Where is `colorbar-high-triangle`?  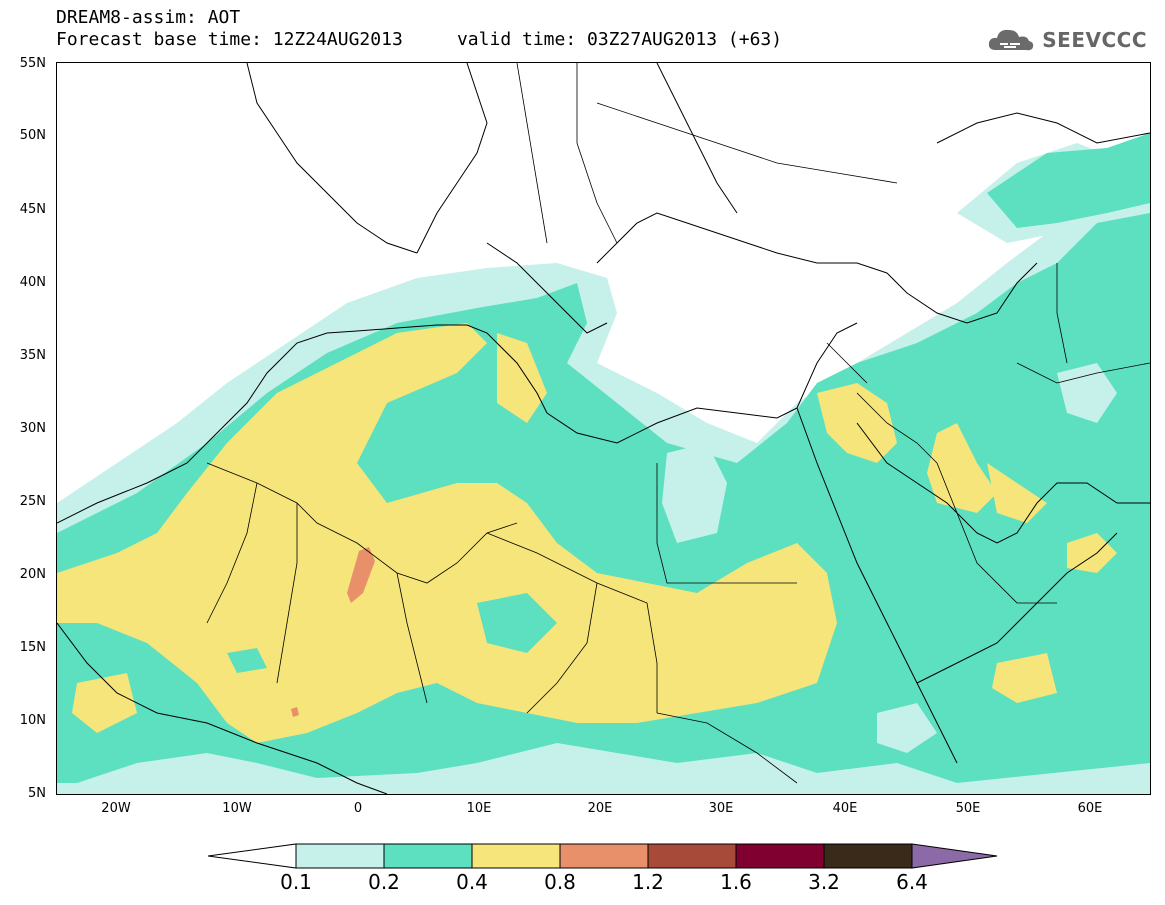
colorbar-high-triangle is located at coordinates (954, 856).